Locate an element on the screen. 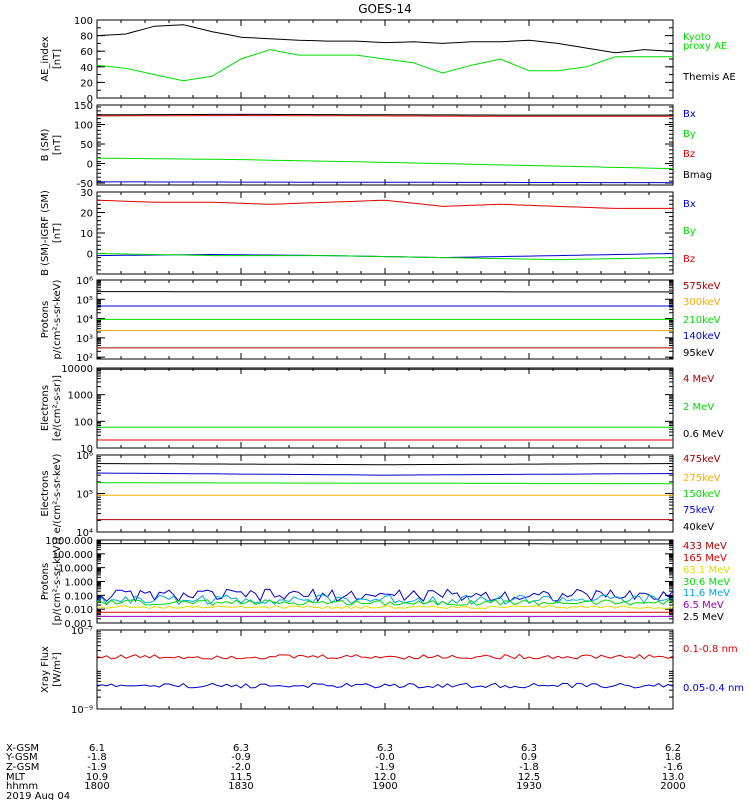 The image size is (750, 804). y-axis-unit: p/(cm²-s-sr-keV) is located at coordinates (57, 319).